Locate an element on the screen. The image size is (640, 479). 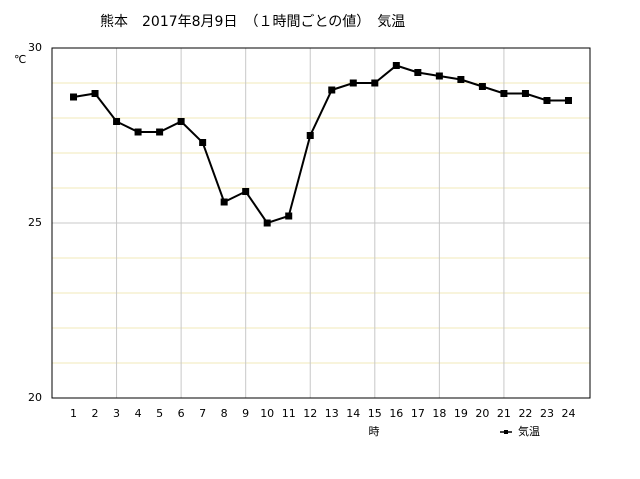
x-tick-label: 23 is located at coordinates (547, 413).